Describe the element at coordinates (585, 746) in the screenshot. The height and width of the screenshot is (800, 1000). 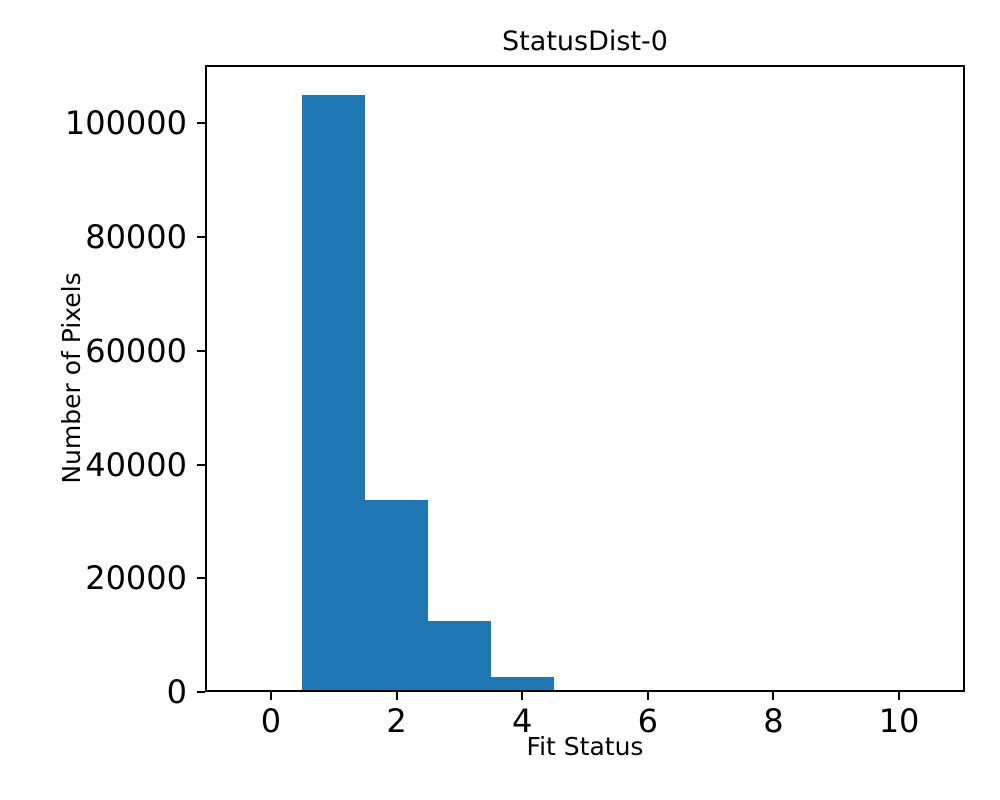
I see `x-axis-label: Fit Status` at that location.